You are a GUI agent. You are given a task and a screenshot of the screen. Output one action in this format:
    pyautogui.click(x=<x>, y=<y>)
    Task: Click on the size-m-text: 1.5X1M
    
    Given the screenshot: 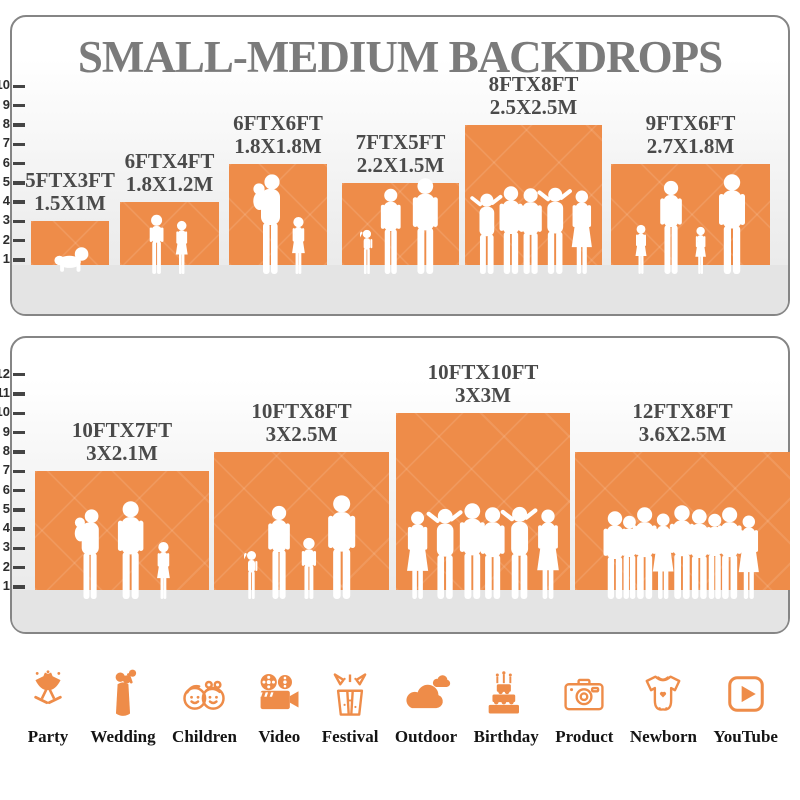 What is the action you would take?
    pyautogui.click(x=70, y=203)
    